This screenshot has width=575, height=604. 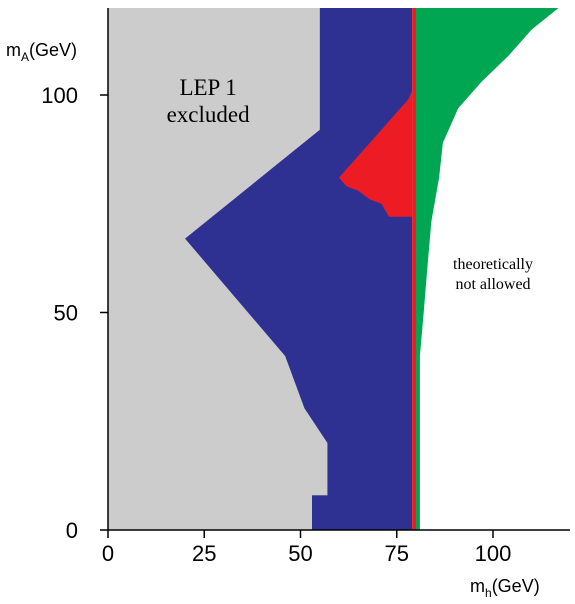 I want to click on annotation-theory: theoretically not allowed, so click(x=493, y=274).